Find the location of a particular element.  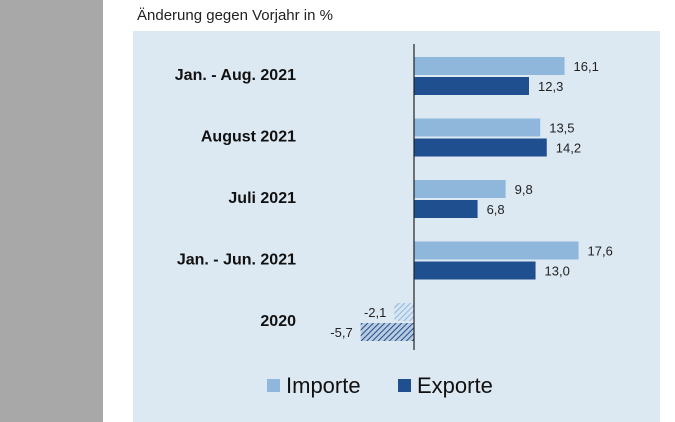

data-label: -2,1 is located at coordinates (375, 312).